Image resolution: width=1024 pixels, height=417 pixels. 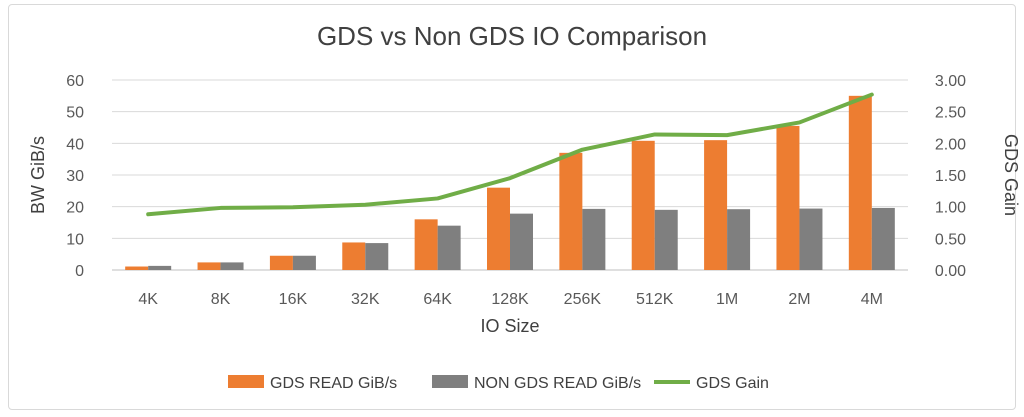 I want to click on y2-tick-label: 0.50, so click(x=950, y=239).